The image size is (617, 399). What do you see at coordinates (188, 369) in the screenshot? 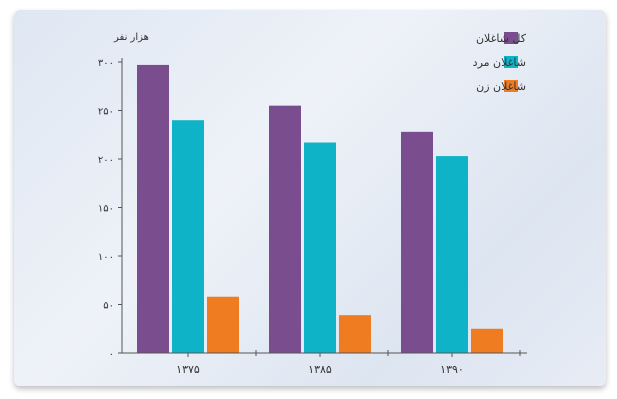
I see `x-tick-label: ۱۳۷۵` at bounding box center [188, 369].